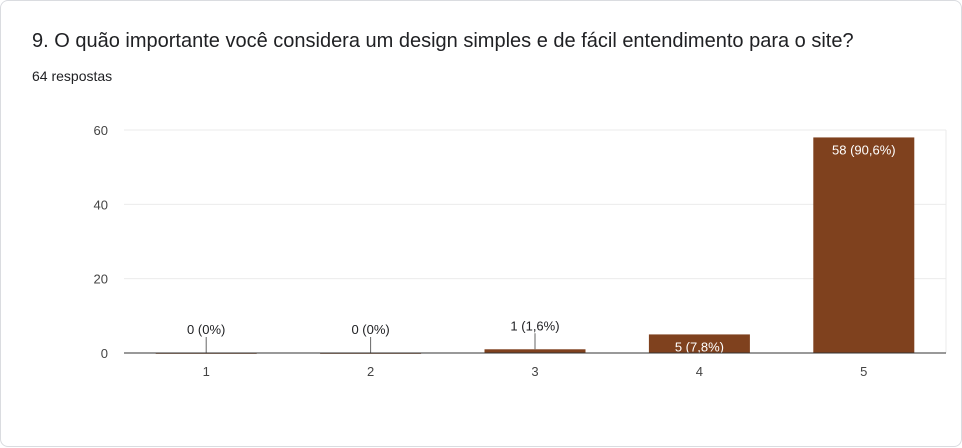  What do you see at coordinates (534, 325) in the screenshot?
I see `data-label: 1 (1,6%)` at bounding box center [534, 325].